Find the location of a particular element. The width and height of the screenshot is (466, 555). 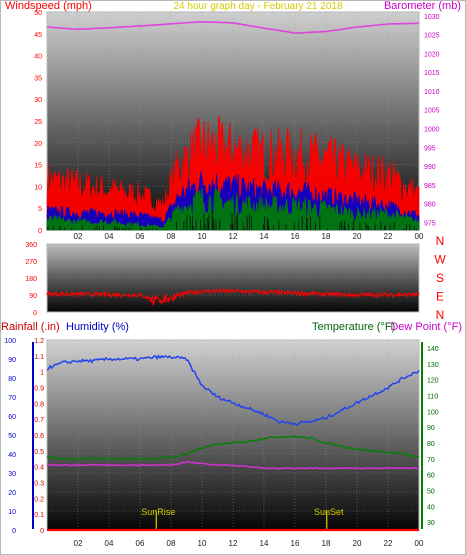

temp-tick-label: 120 is located at coordinates (433, 381).